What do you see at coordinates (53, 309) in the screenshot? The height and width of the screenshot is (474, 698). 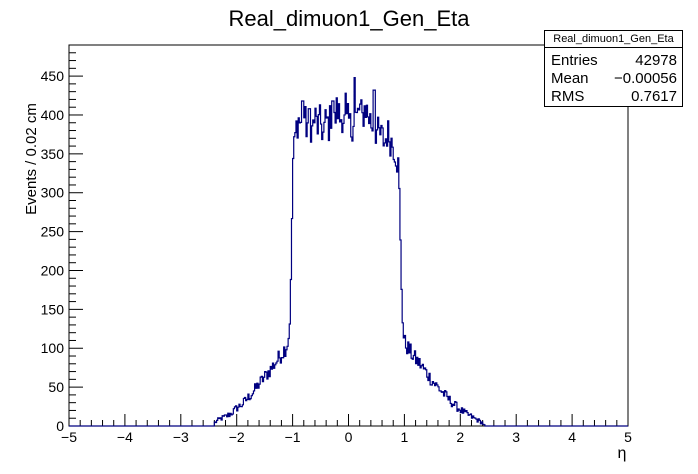 I see `y-tick-label: 150` at bounding box center [53, 309].